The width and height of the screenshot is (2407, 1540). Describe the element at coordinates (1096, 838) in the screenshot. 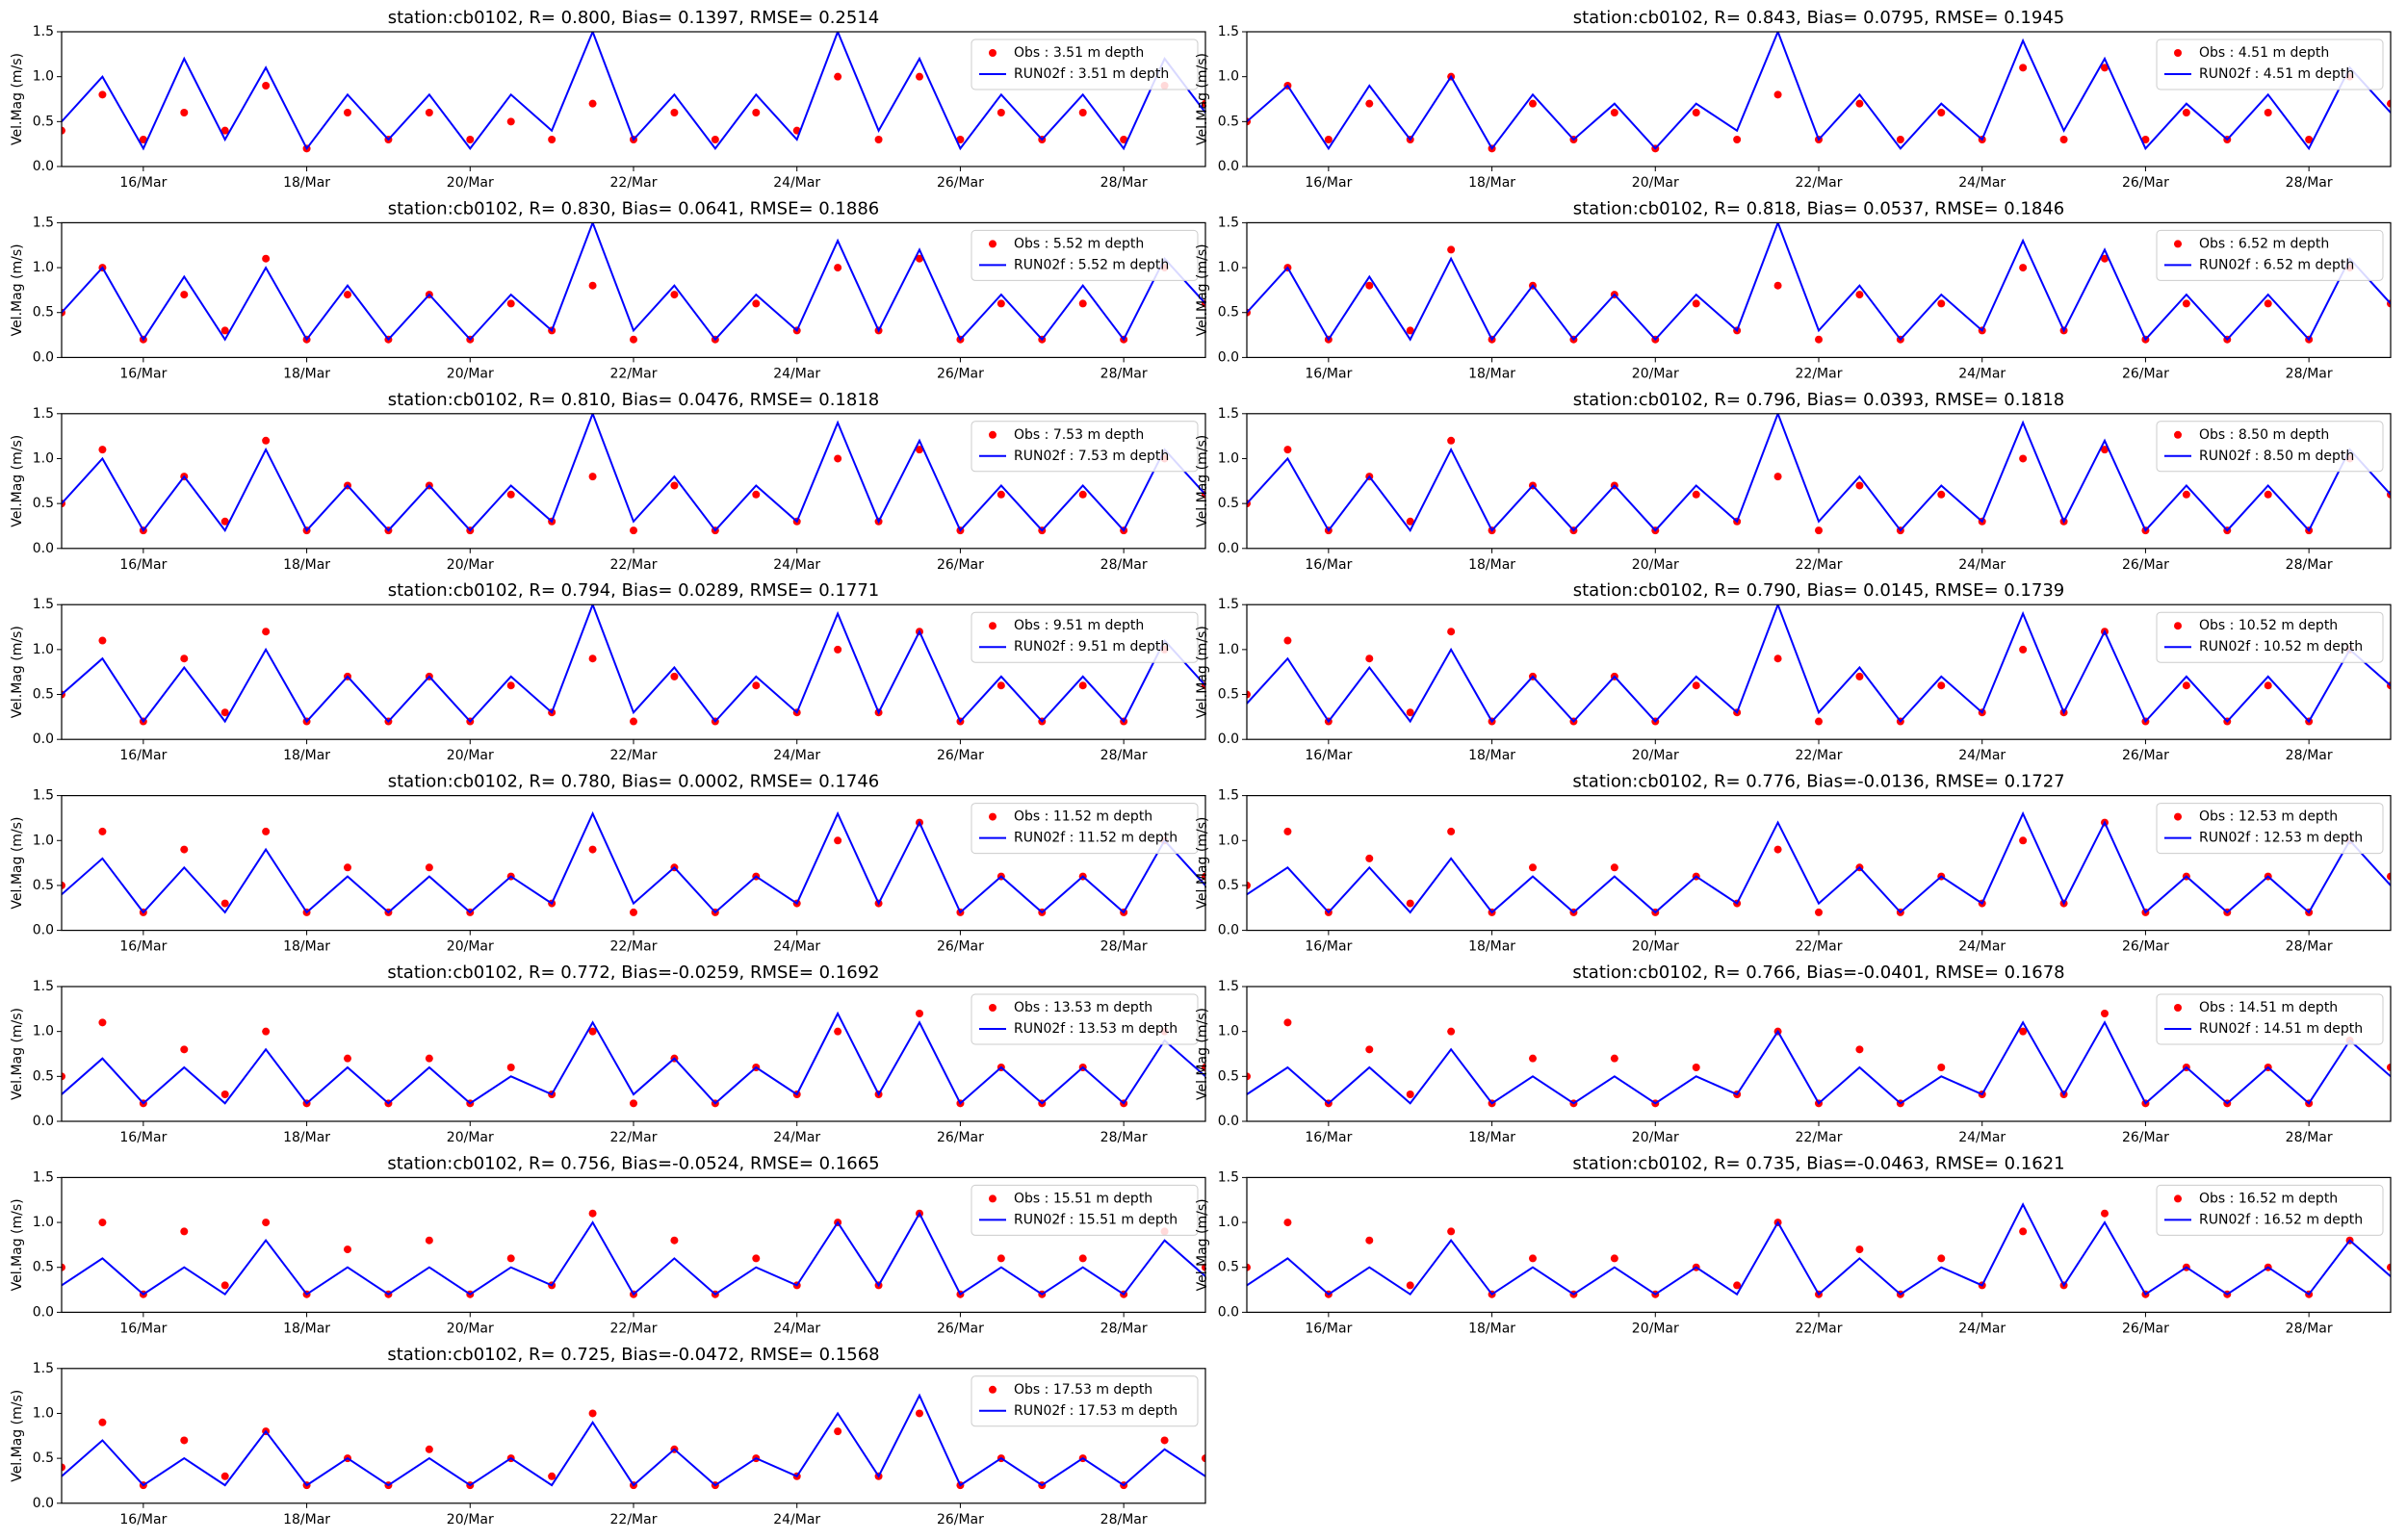

I see `legend-label: RUN02f : 11.52 m depth` at that location.